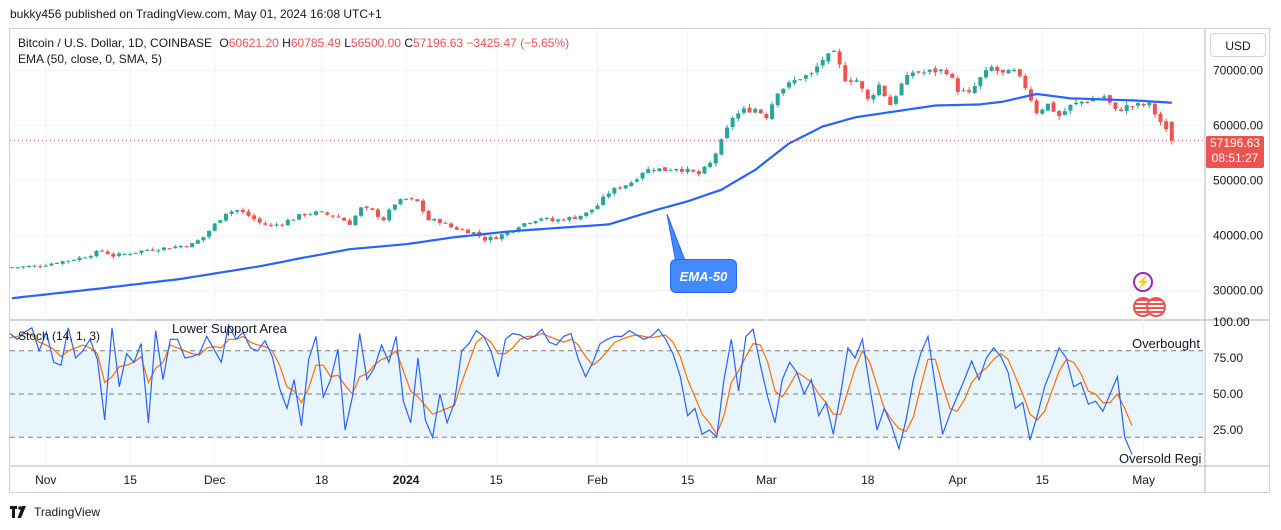 The width and height of the screenshot is (1281, 530). Describe the element at coordinates (1143, 282) in the screenshot. I see `lightning-icon: ⚡` at that location.